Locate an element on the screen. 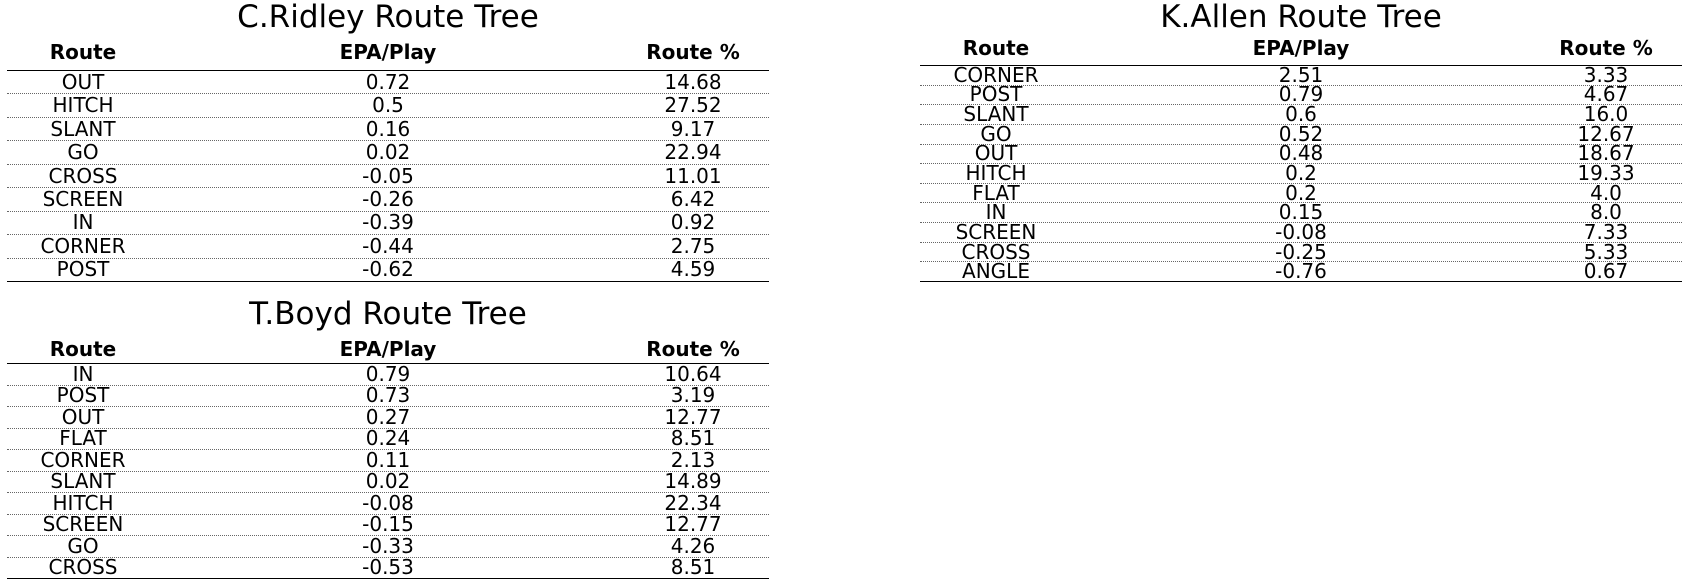 Image resolution: width=1688 pixels, height=586 pixels. route-pct-cell: 16.0 is located at coordinates (1606, 114).